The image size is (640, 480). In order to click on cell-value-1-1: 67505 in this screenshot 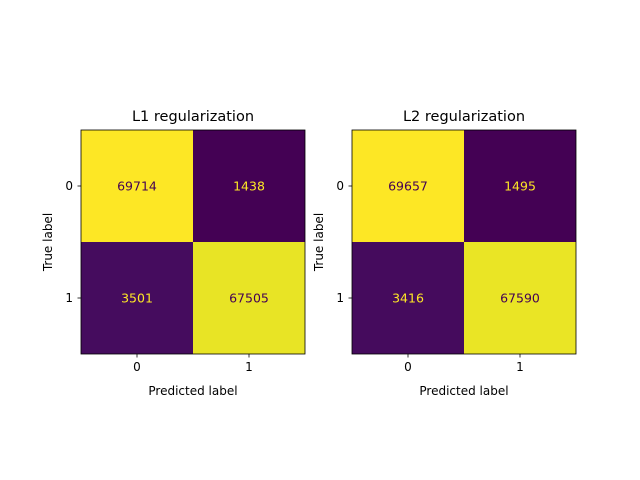, I will do `click(249, 298)`.